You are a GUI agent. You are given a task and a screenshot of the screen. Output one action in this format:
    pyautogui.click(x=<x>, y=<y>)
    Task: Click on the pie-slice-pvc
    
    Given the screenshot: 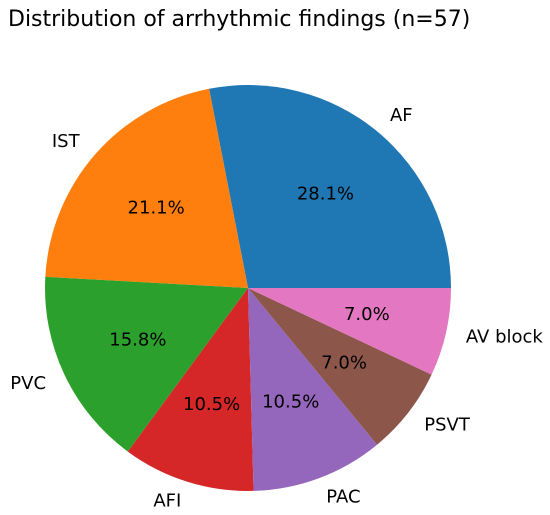 What is the action you would take?
    pyautogui.click(x=147, y=364)
    